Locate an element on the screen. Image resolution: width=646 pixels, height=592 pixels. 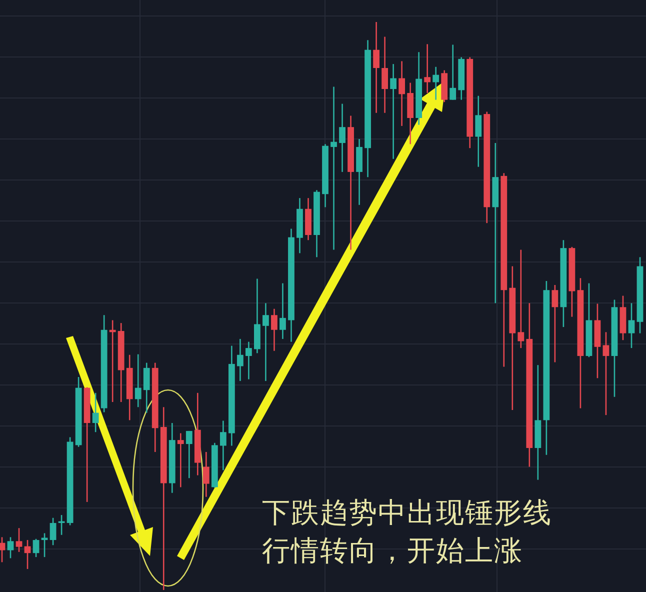
annotation: 下跌趋势中出现锤形线 is located at coordinates (407, 512).